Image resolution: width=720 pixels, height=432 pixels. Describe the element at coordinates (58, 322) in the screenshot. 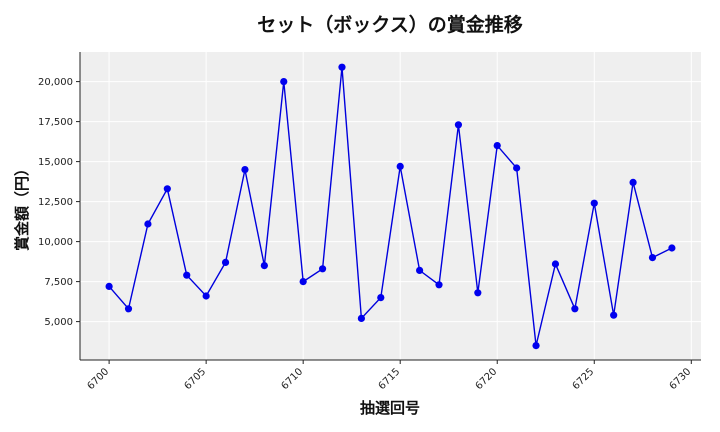

I see `y-tick-label: 5,000` at that location.